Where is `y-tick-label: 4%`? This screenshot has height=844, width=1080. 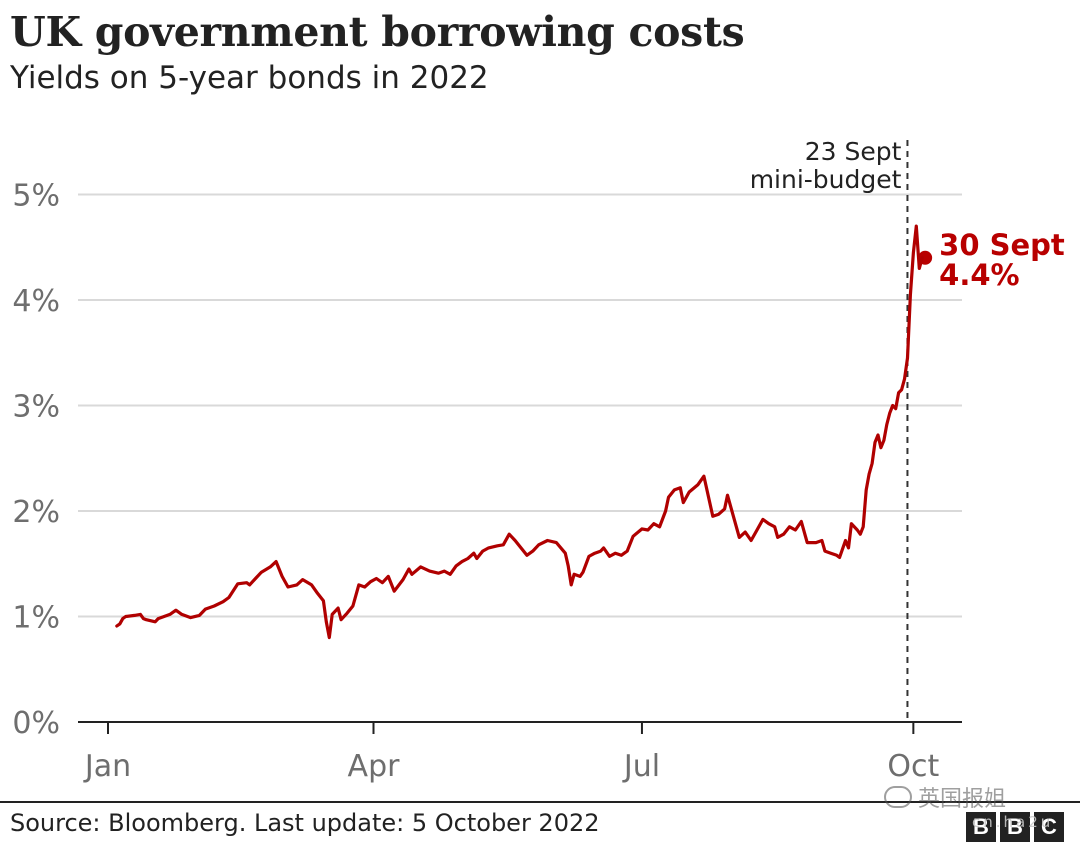 y-tick-label: 4% is located at coordinates (36, 301).